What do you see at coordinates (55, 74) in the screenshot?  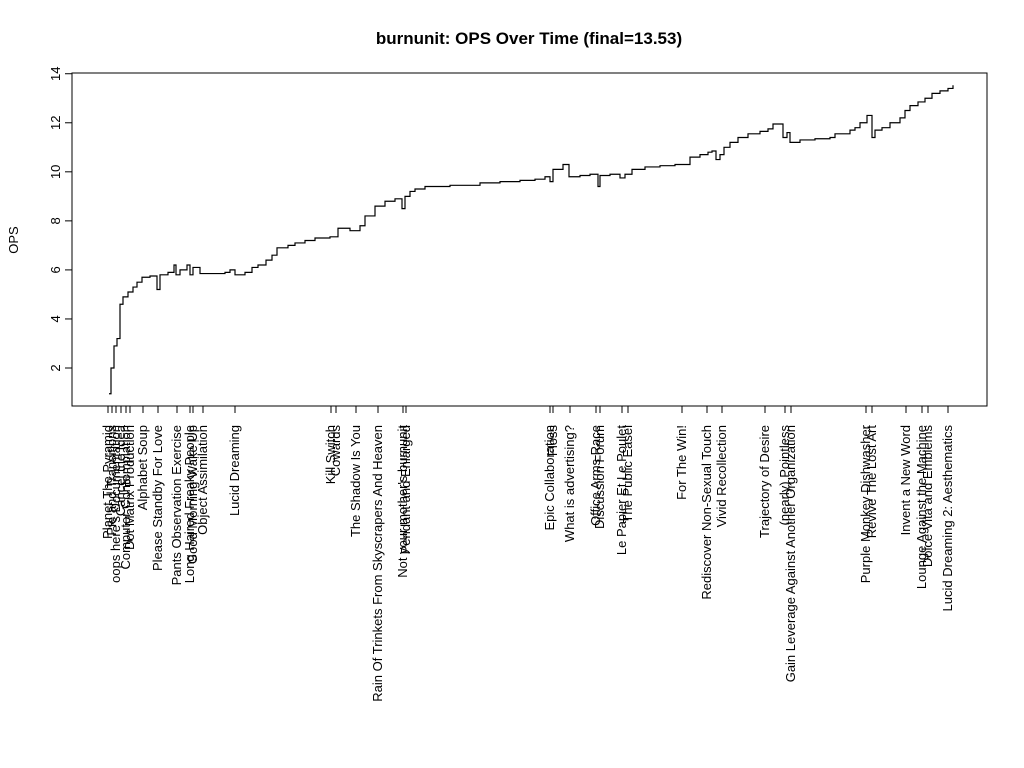 I see `y-tick-label: 14` at bounding box center [55, 74].